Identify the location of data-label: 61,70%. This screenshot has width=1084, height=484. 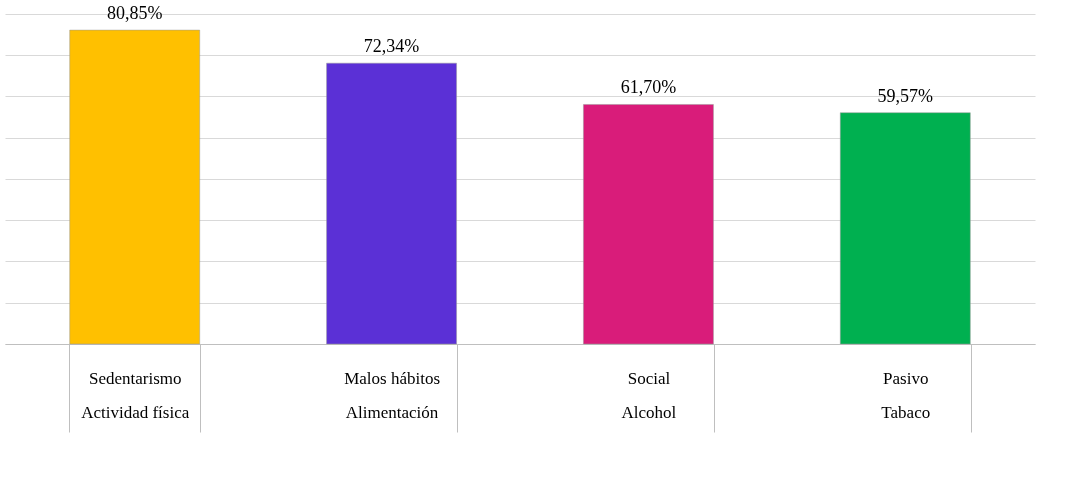
(648, 87).